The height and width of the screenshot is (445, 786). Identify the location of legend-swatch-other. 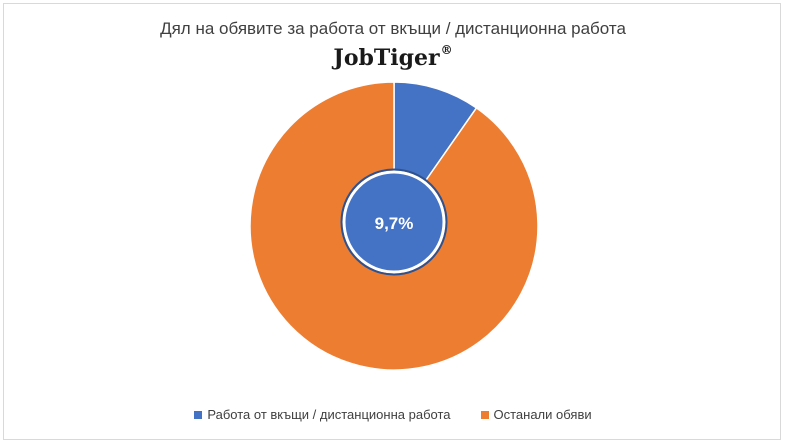
(484, 414).